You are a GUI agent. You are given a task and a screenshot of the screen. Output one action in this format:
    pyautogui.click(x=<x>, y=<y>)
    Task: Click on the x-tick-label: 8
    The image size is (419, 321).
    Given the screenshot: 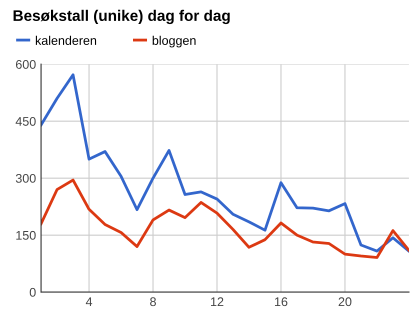 What is the action you would take?
    pyautogui.click(x=153, y=301)
    